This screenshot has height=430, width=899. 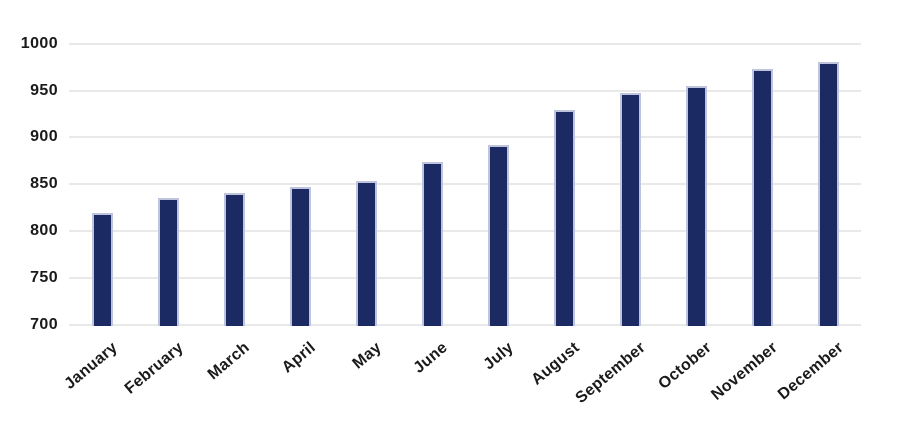 I want to click on bar-may, so click(x=366, y=253).